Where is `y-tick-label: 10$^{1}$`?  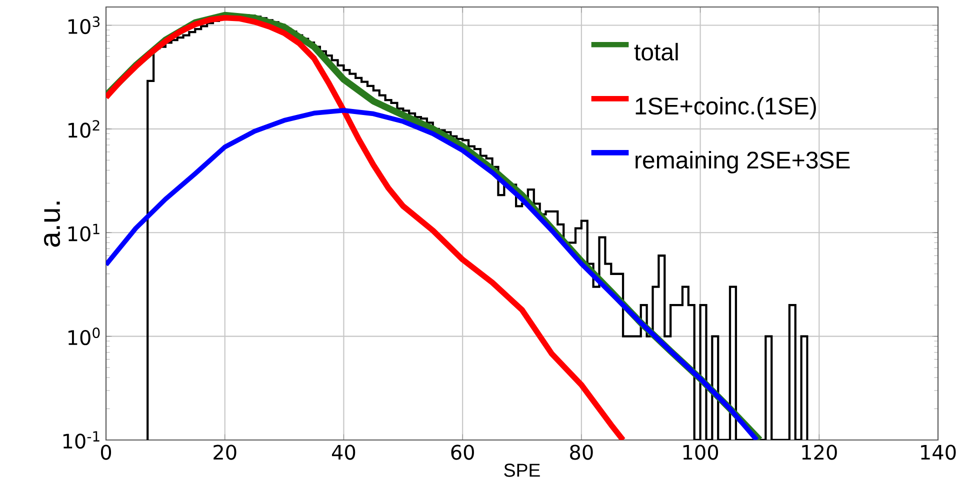 y-tick-label: 10$^{1}$ is located at coordinates (84, 233).